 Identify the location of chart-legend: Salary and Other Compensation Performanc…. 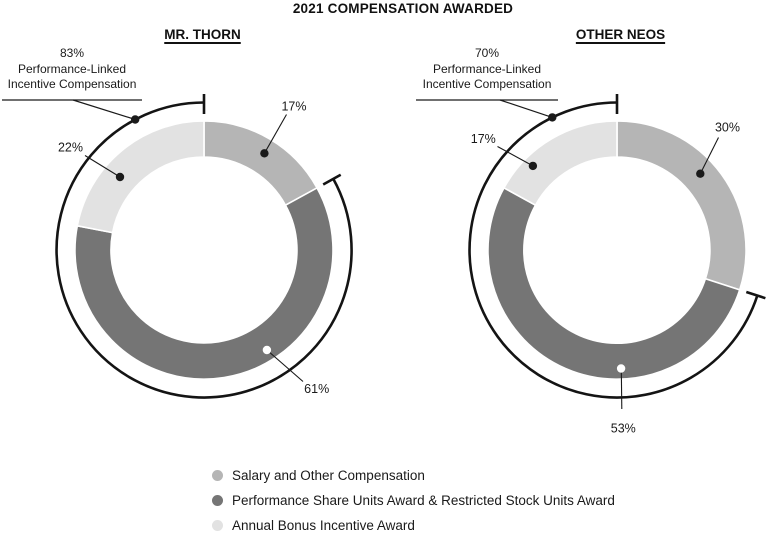
(413, 500).